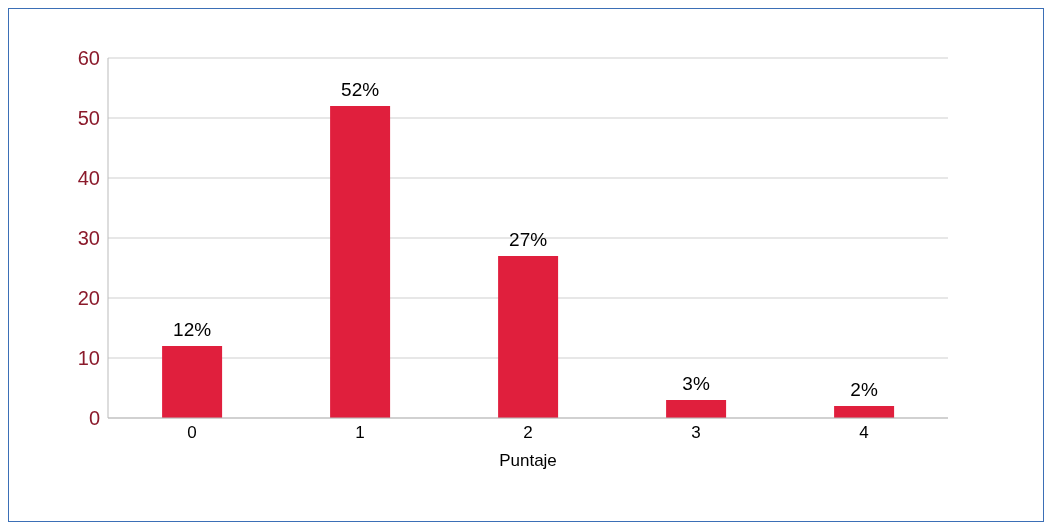 The height and width of the screenshot is (532, 1054). What do you see at coordinates (88, 298) in the screenshot?
I see `y-tick-label: 20` at bounding box center [88, 298].